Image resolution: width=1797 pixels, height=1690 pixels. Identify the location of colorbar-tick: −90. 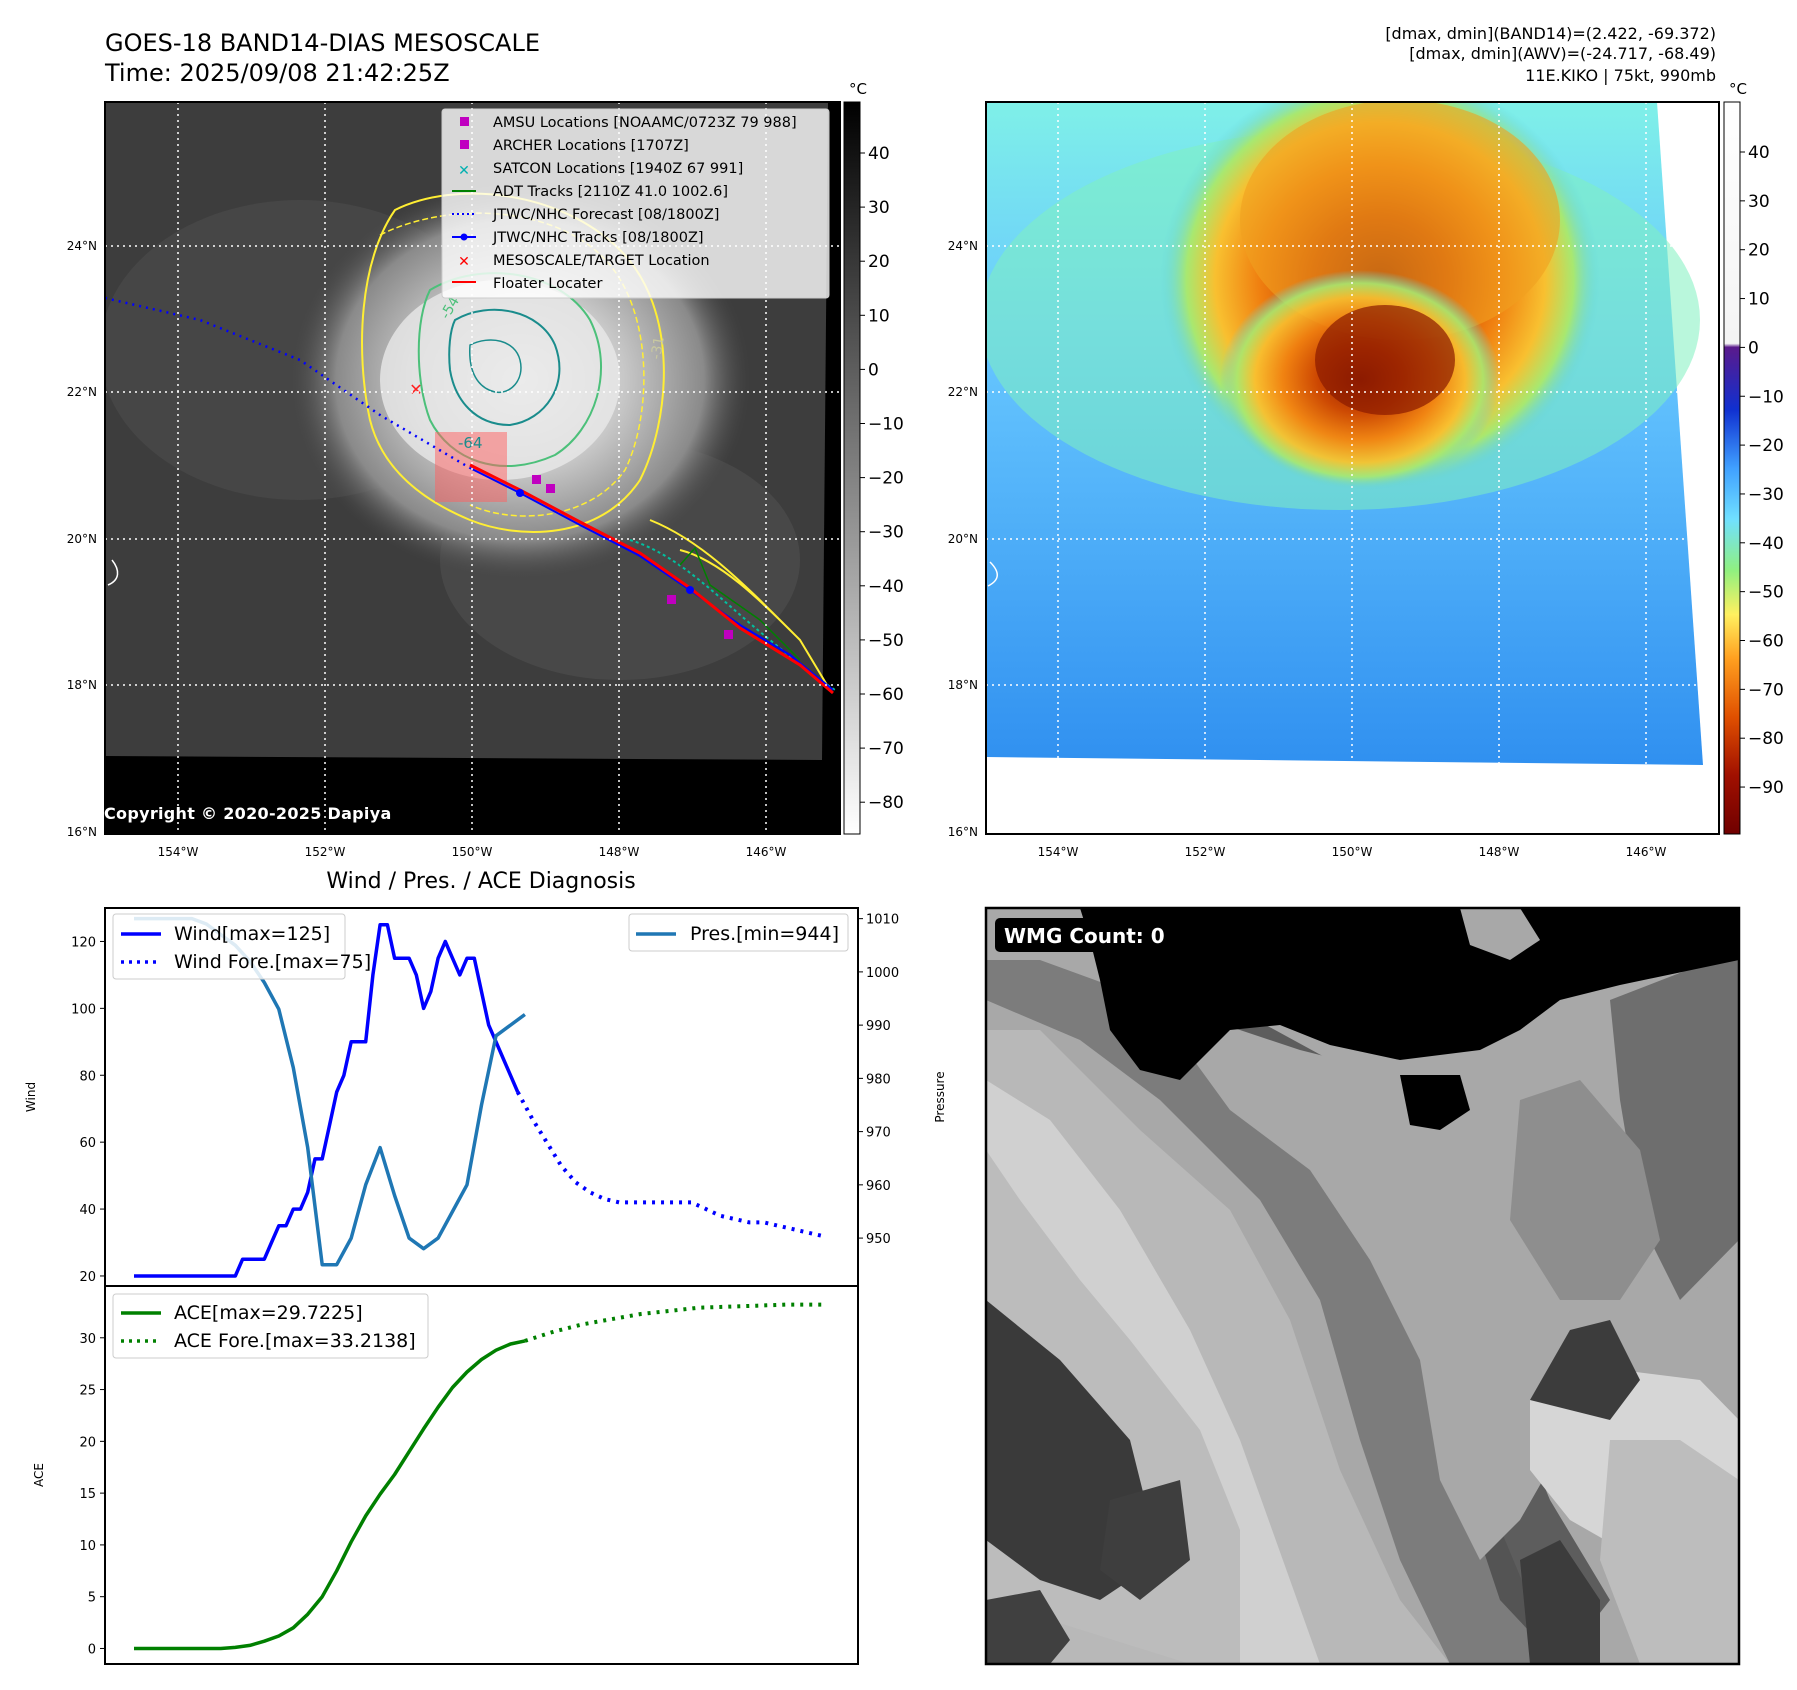
(1766, 788).